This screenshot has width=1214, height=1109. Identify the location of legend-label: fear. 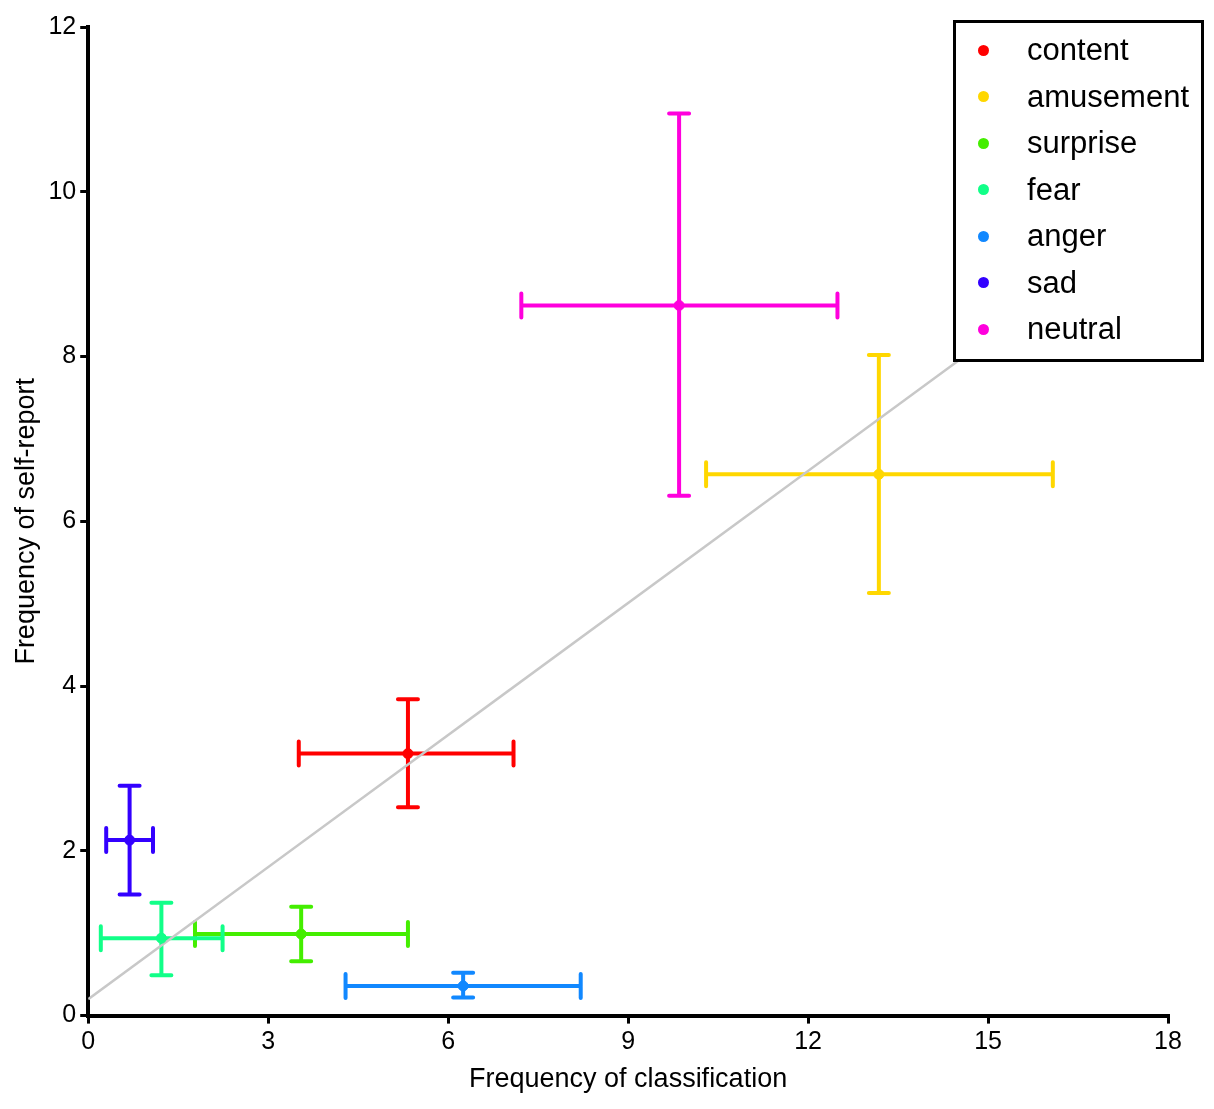
(1054, 189).